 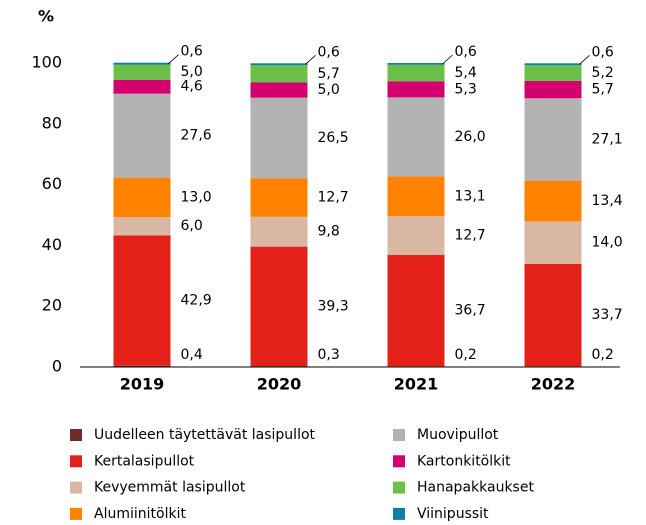 I want to click on x-tick-label: 2020, so click(x=279, y=384).